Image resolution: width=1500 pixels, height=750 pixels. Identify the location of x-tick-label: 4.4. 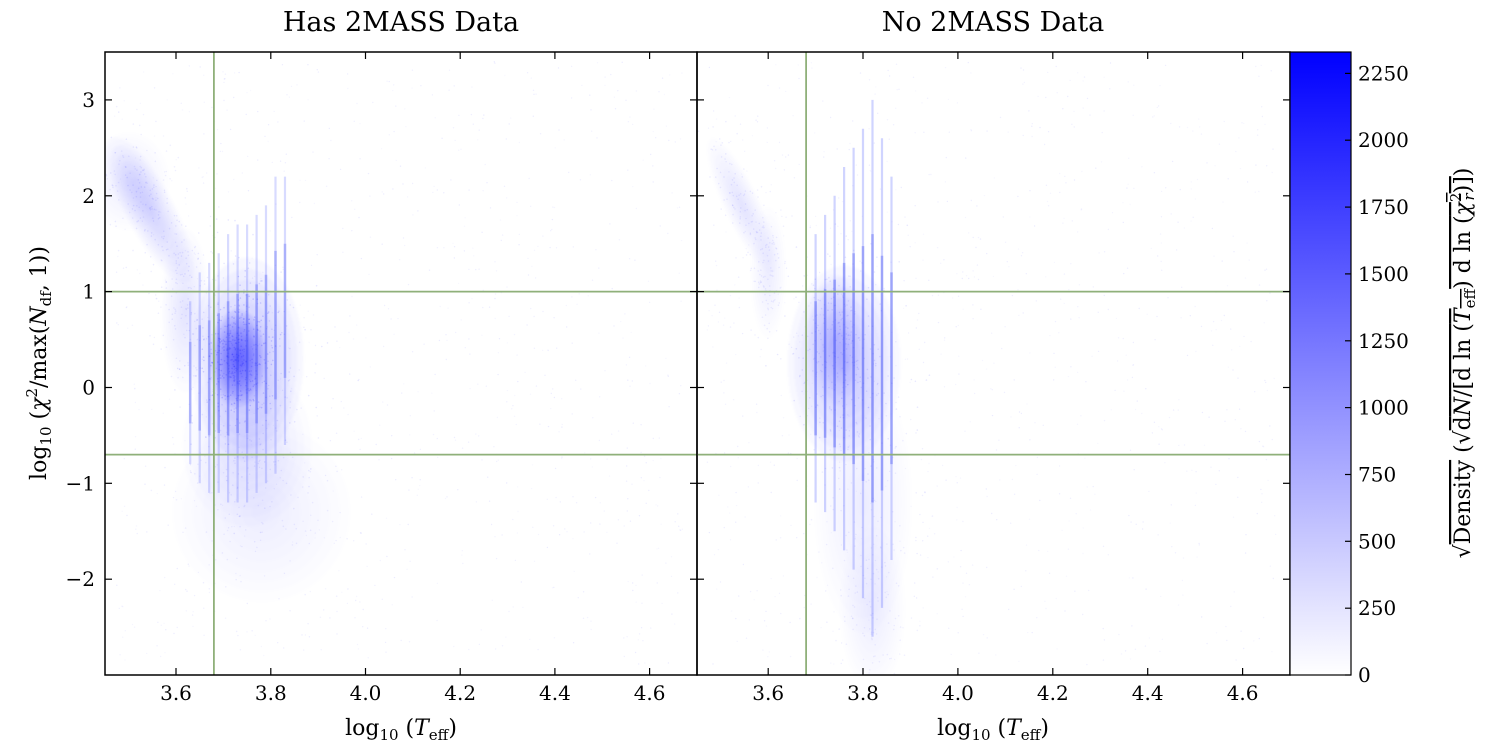
(555, 693).